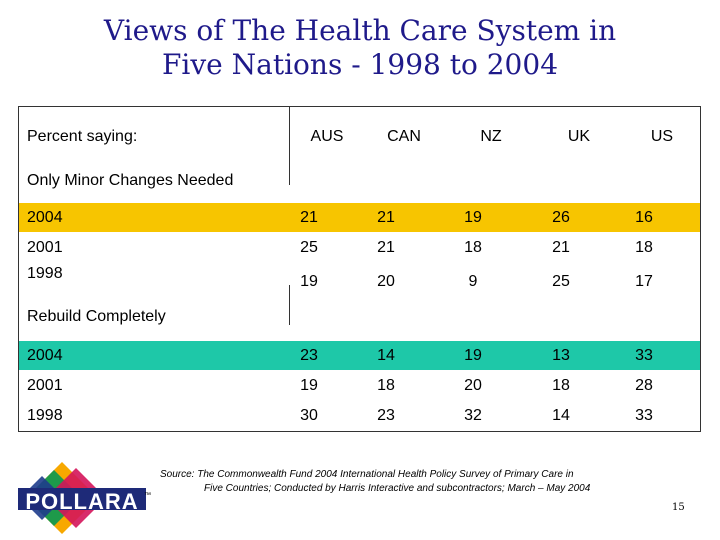 This screenshot has height=540, width=720. I want to click on column-header-aus: AUS, so click(327, 136).